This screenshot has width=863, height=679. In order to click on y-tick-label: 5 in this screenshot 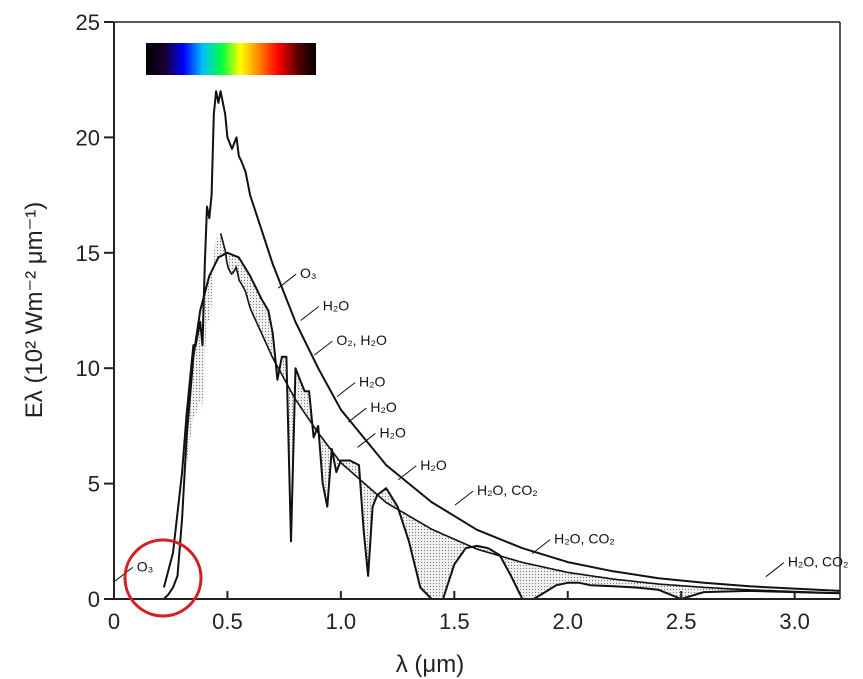, I will do `click(94, 484)`.